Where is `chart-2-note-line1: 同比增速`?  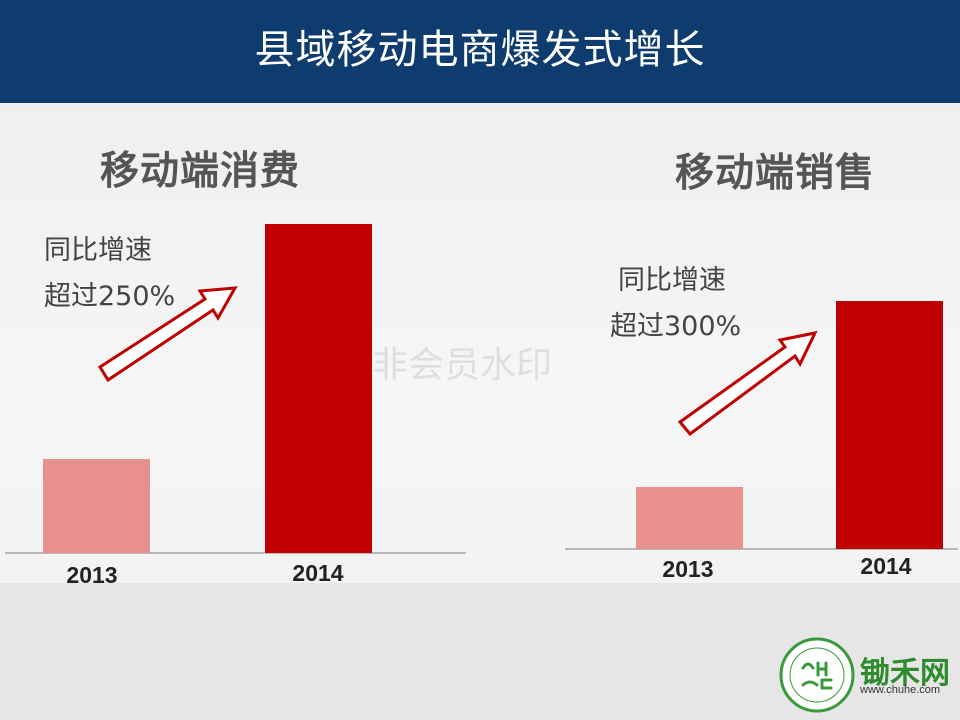 chart-2-note-line1: 同比增速 is located at coordinates (672, 280).